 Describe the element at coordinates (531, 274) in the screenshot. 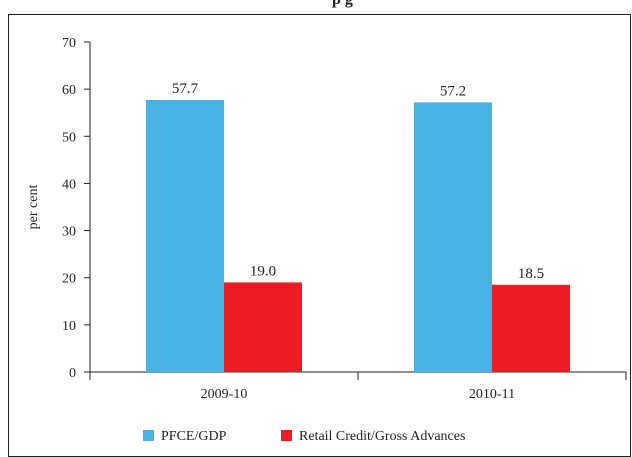

I see `data-label: 18.5` at that location.